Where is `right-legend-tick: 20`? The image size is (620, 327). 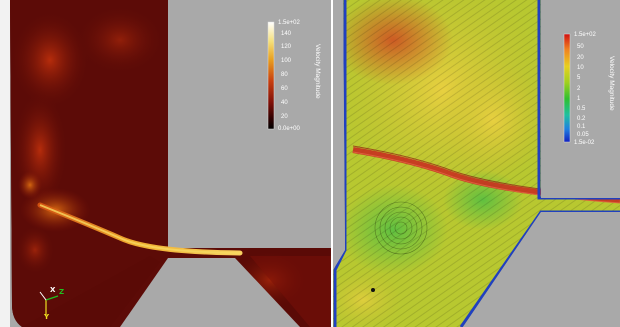 right-legend-tick: 20 is located at coordinates (580, 58).